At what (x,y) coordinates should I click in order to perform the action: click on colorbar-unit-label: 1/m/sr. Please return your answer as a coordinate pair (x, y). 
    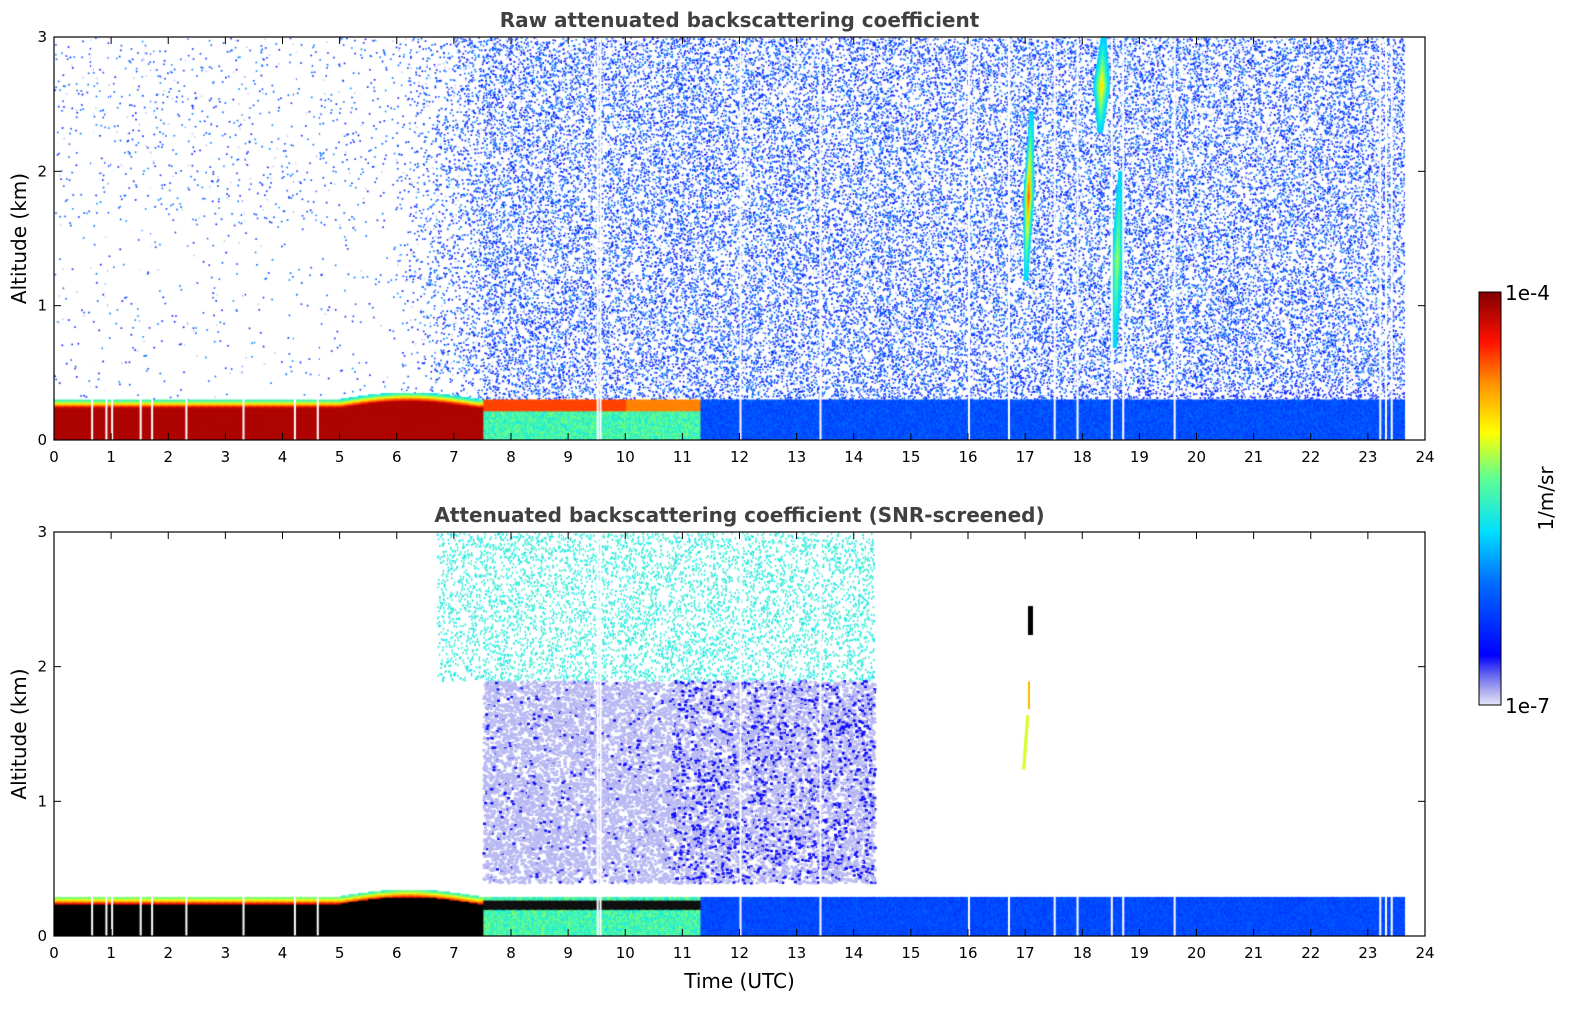
    Looking at the image, I should click on (1546, 498).